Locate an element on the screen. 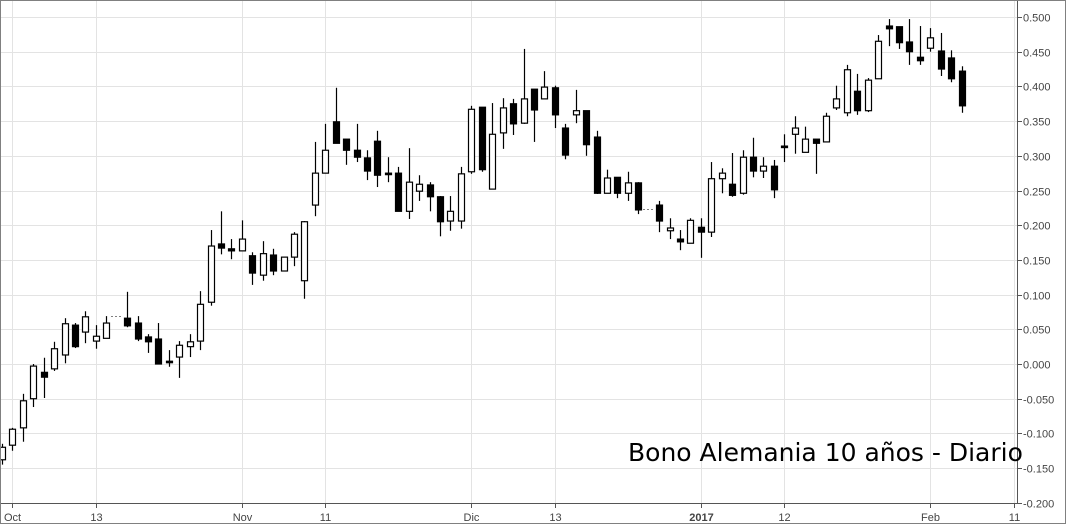 This screenshot has width=1066, height=524. x-tick-label: 11 is located at coordinates (325, 517).